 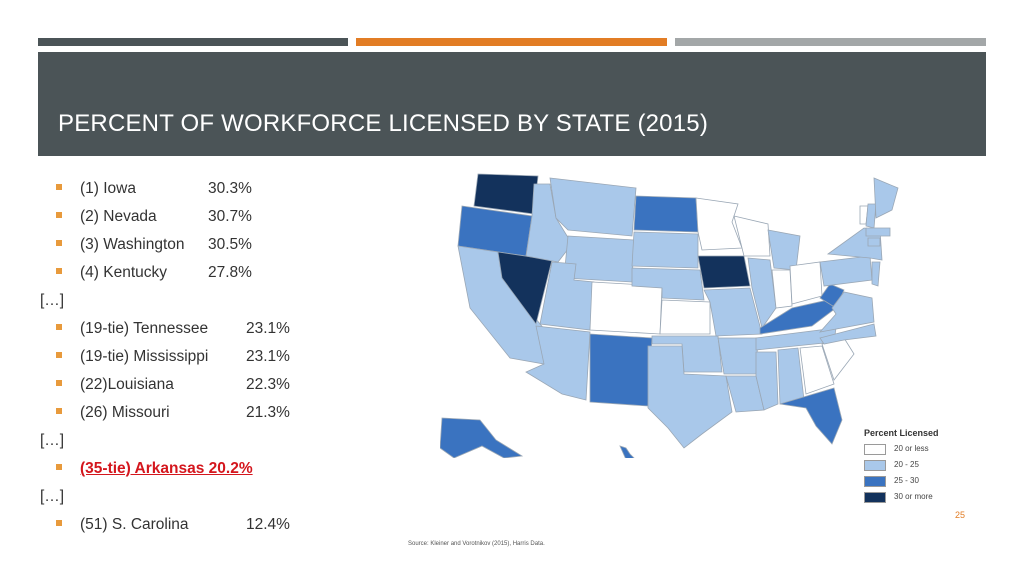 I want to click on ranking-row: (19-tie) Tennessee 23.1%, so click(x=230, y=330).